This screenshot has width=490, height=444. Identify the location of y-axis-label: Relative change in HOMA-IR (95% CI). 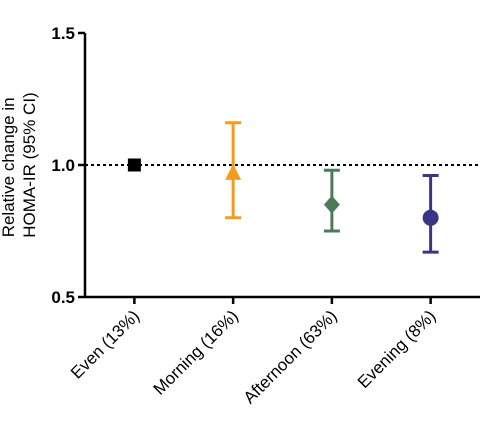
(19, 164).